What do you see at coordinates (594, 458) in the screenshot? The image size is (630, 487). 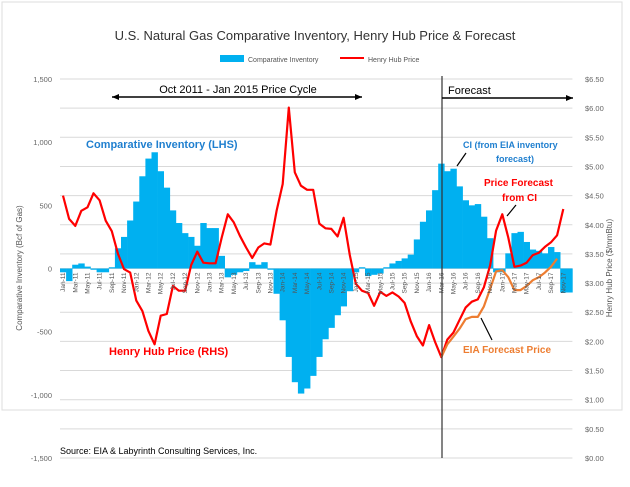 I see `y2-tick-label: $0.00` at bounding box center [594, 458].